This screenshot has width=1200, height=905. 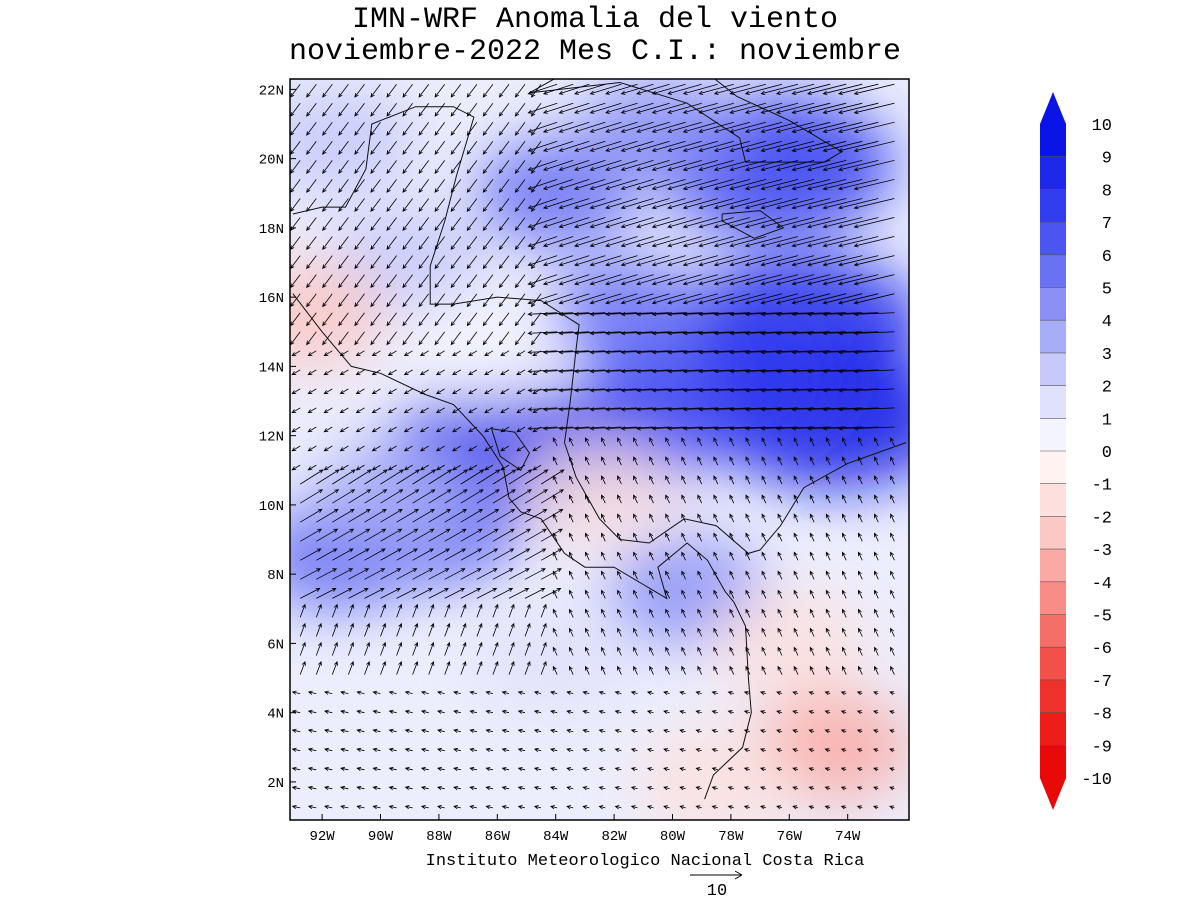 What do you see at coordinates (323, 837) in the screenshot?
I see `x-tick-label: 92W` at bounding box center [323, 837].